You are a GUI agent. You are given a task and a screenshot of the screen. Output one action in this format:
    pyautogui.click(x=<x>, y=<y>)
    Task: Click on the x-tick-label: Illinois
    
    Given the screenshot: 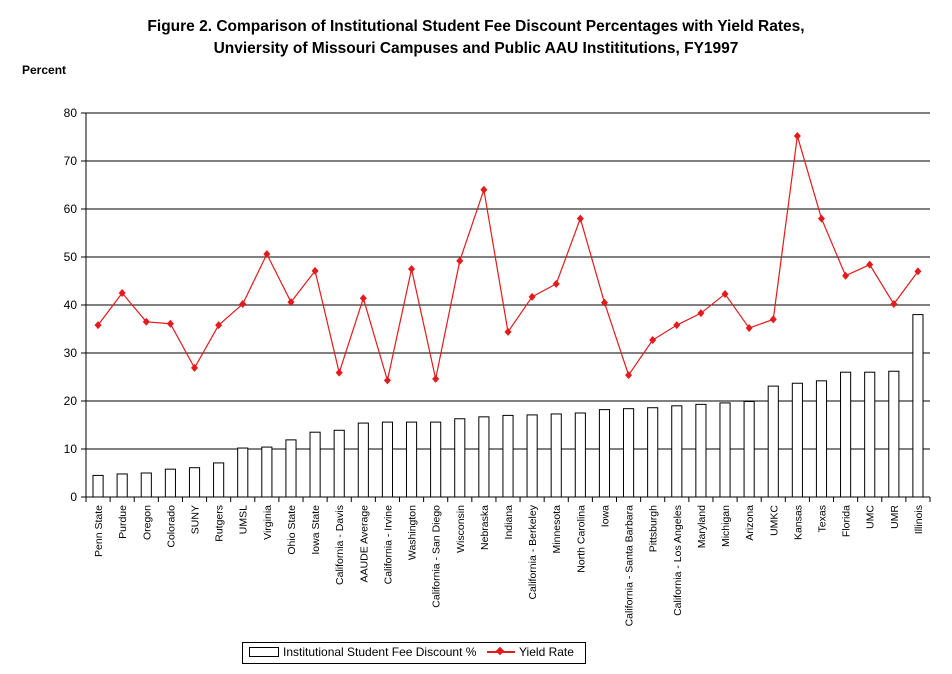 What is the action you would take?
    pyautogui.click(x=919, y=519)
    